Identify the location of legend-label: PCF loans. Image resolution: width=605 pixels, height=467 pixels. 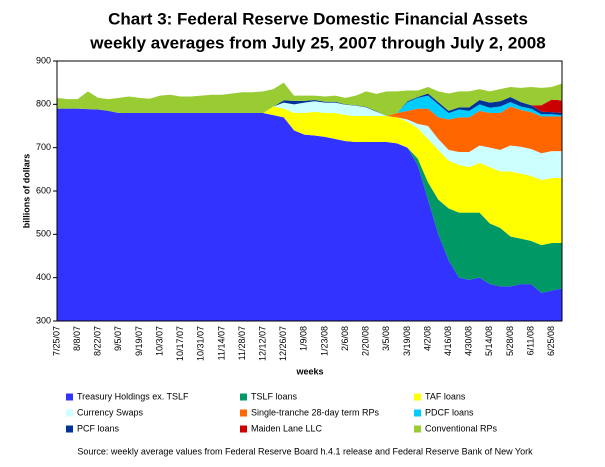
(98, 428).